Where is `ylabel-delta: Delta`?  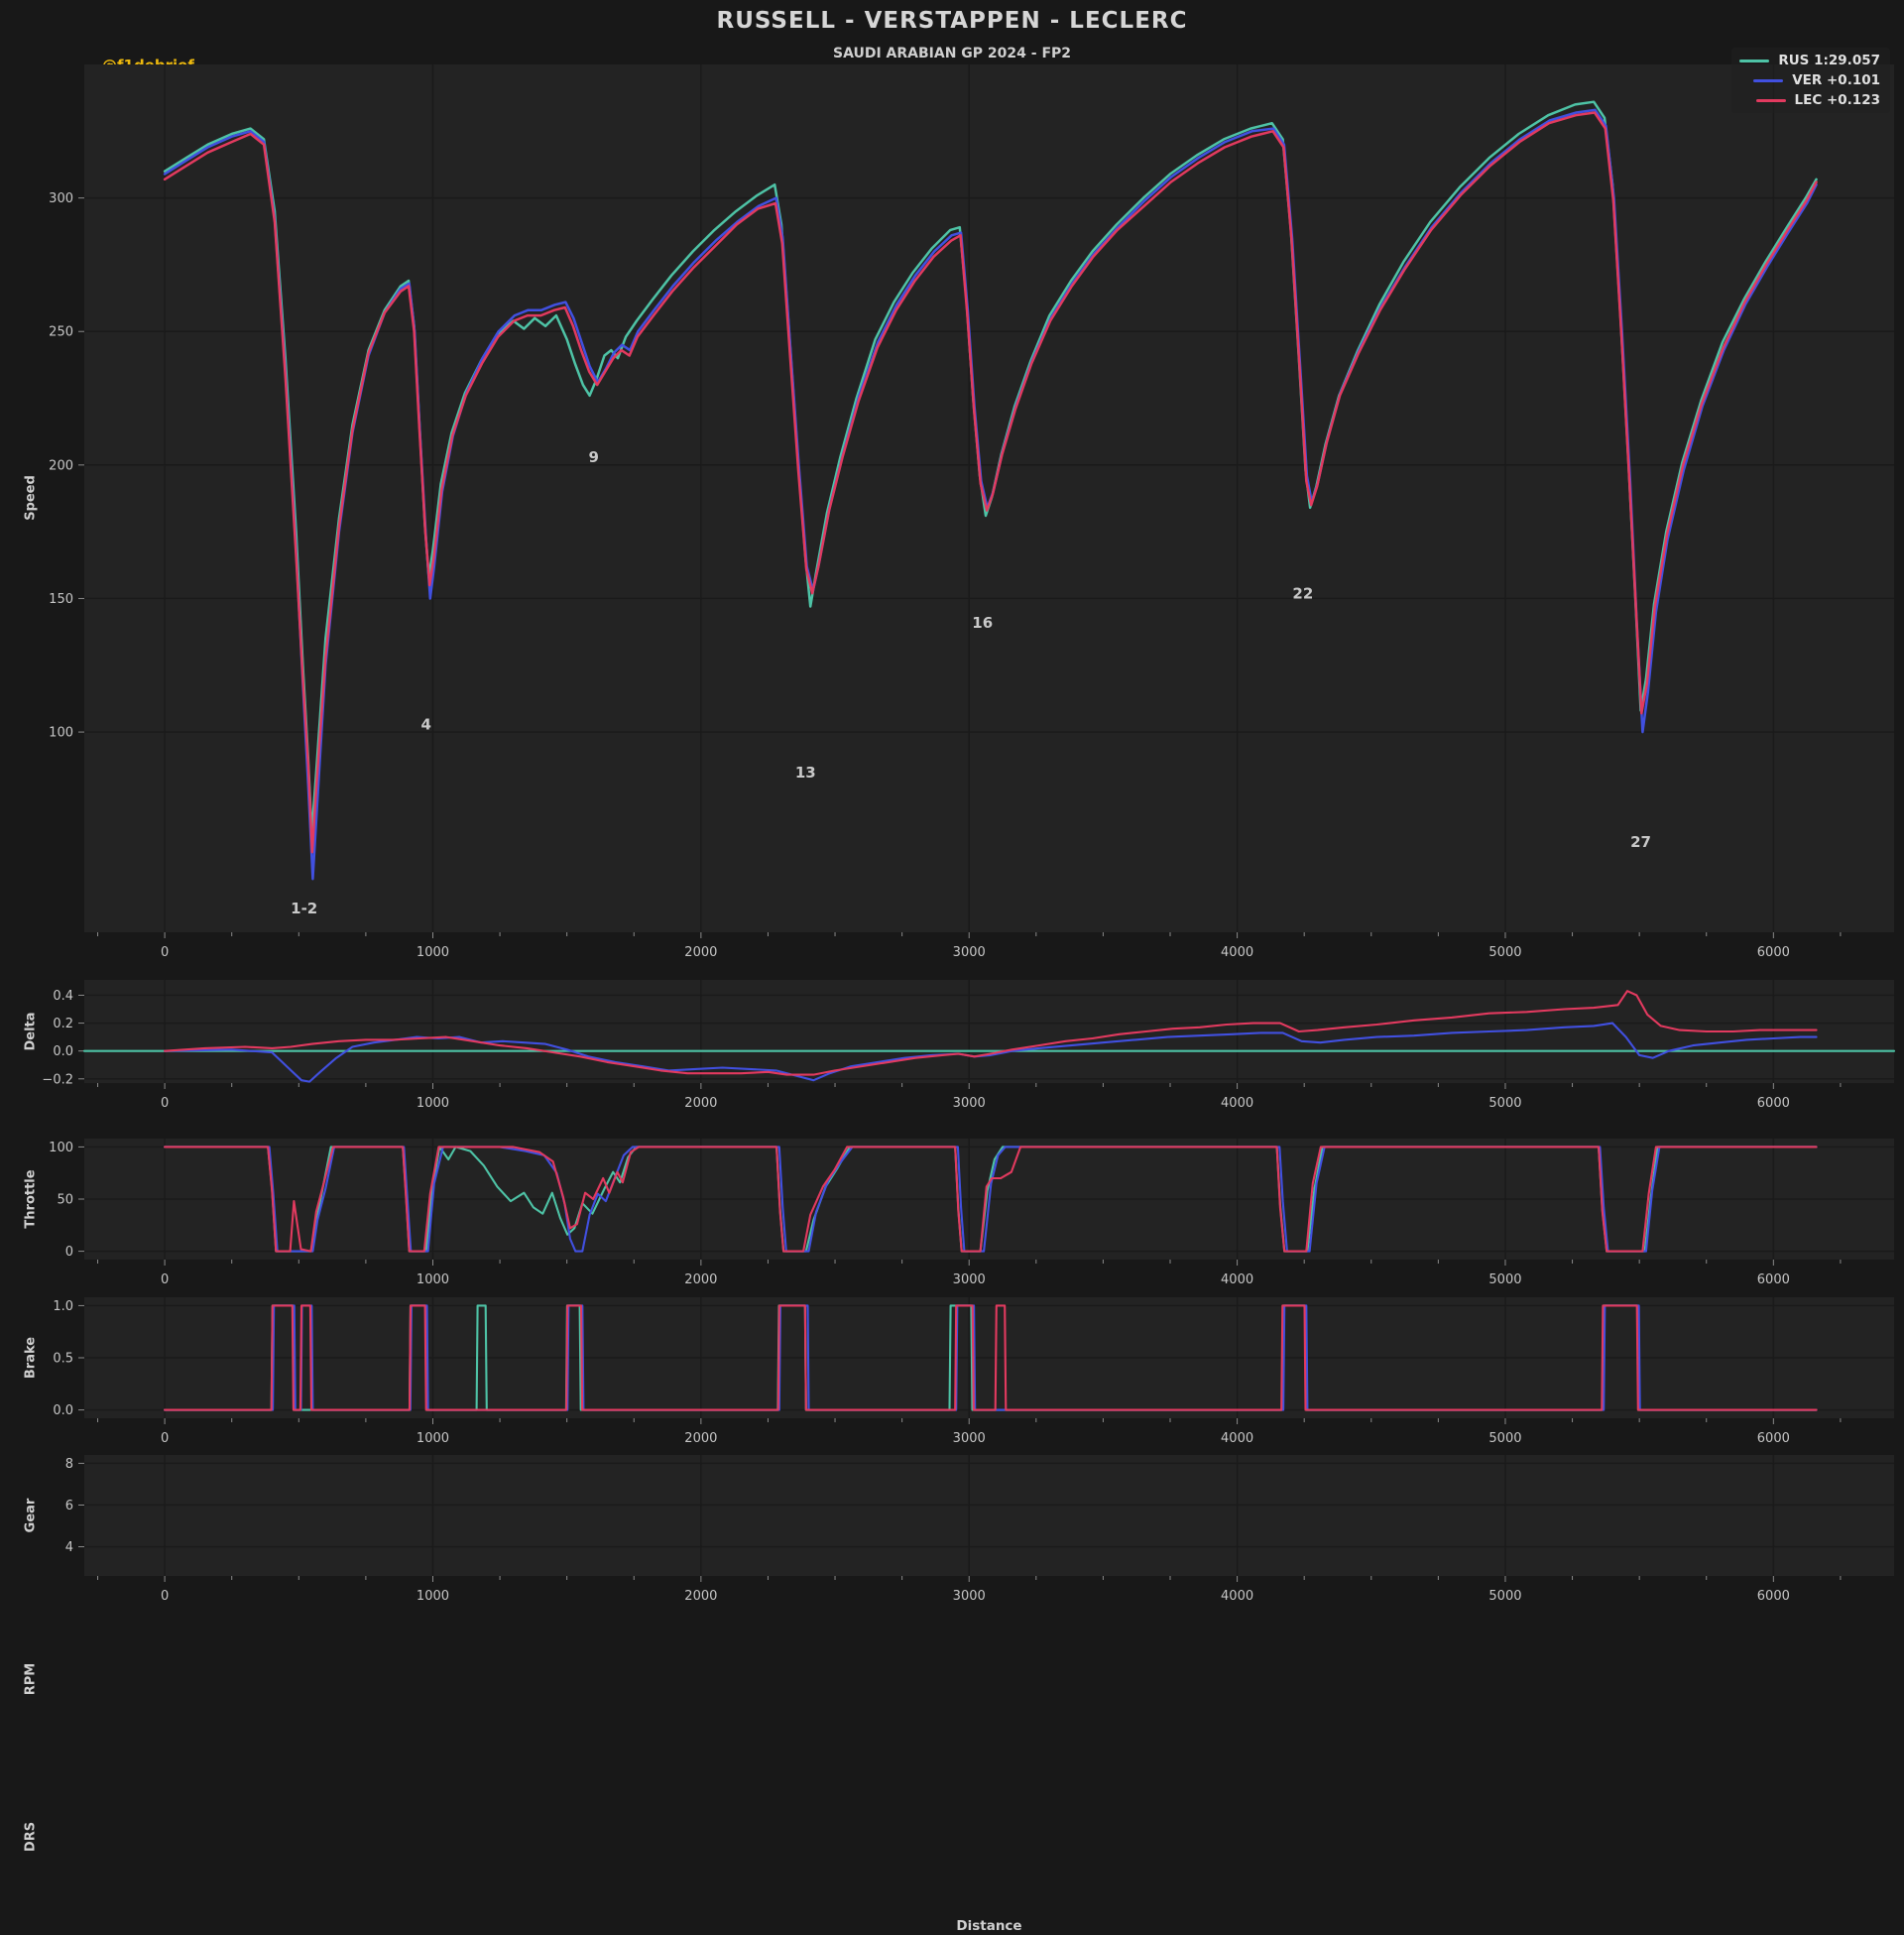 ylabel-delta: Delta is located at coordinates (31, 1031).